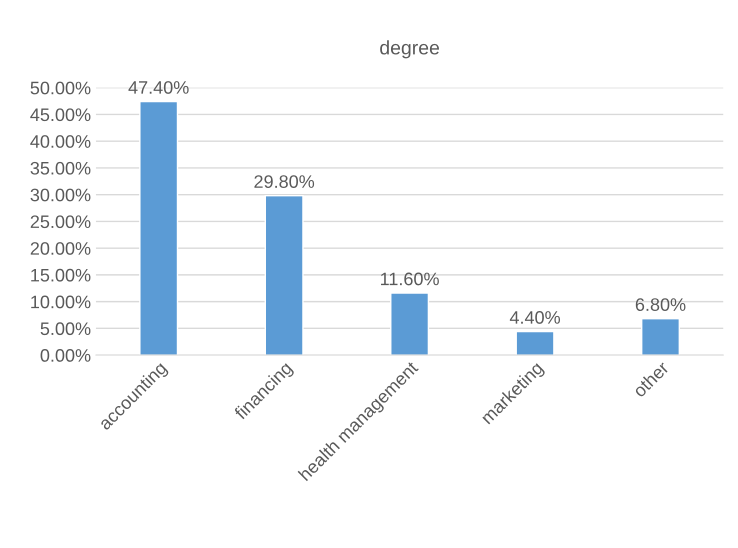  I want to click on y-tick-label: 10.00%, so click(60, 302).